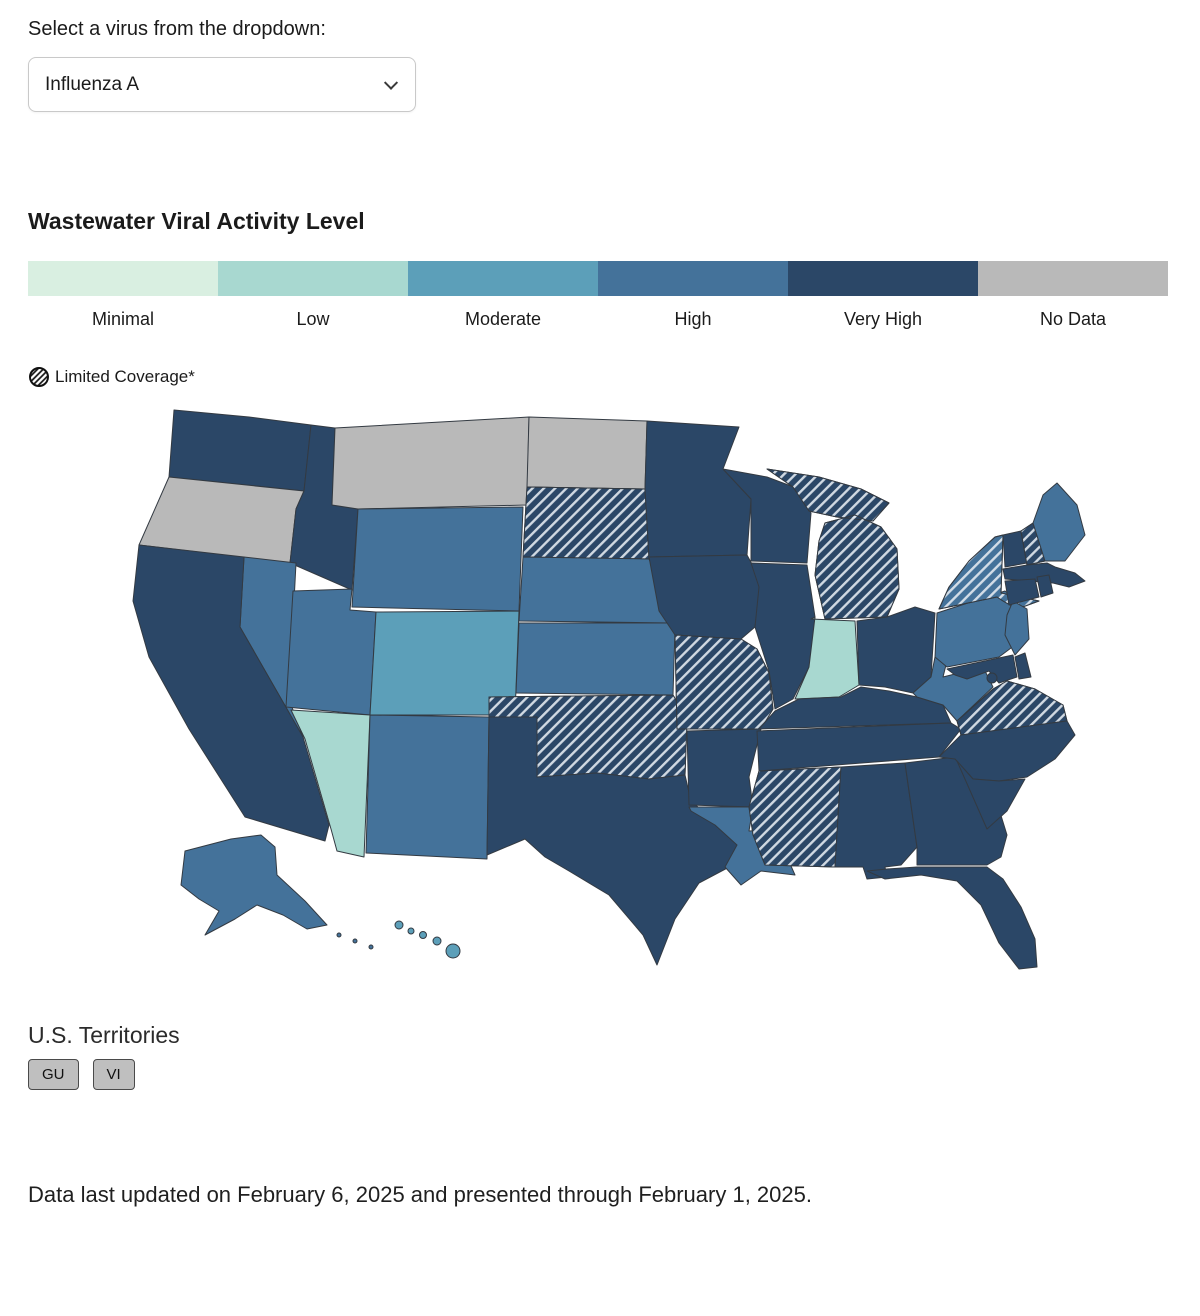 Image resolution: width=1200 pixels, height=1316 pixels. Describe the element at coordinates (595, 590) in the screenshot. I see `state-NE` at that location.